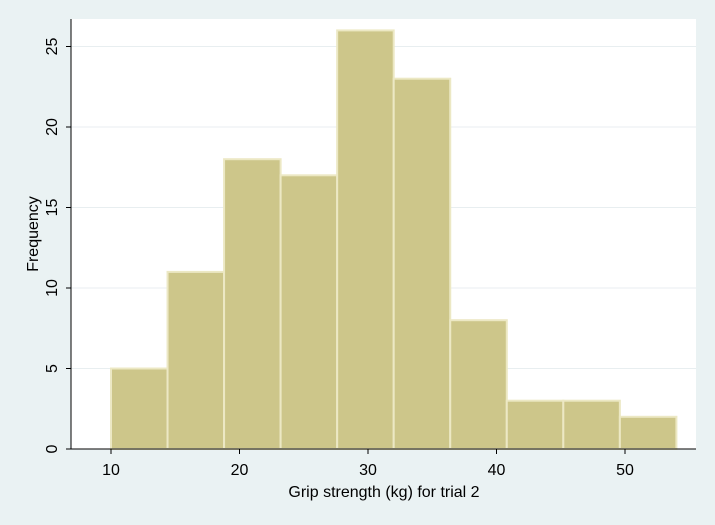 Image resolution: width=715 pixels, height=525 pixels. I want to click on x-axis-ticks: 10 20 30 40 50, so click(368, 464).